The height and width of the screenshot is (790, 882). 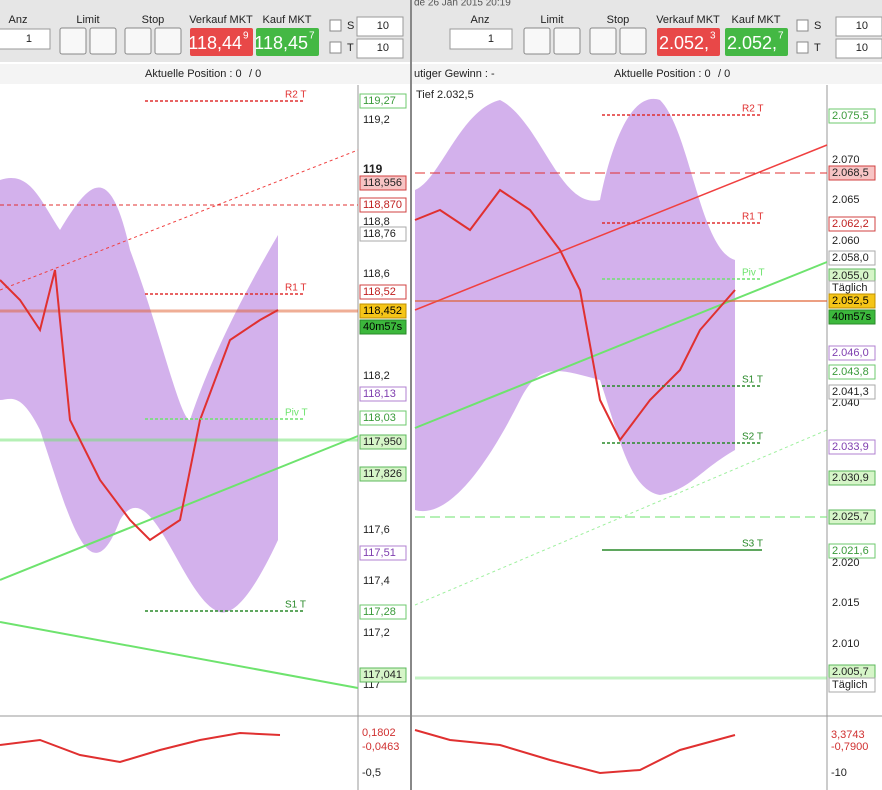 I want to click on price-box-label: 2.075,5, so click(x=850, y=116).